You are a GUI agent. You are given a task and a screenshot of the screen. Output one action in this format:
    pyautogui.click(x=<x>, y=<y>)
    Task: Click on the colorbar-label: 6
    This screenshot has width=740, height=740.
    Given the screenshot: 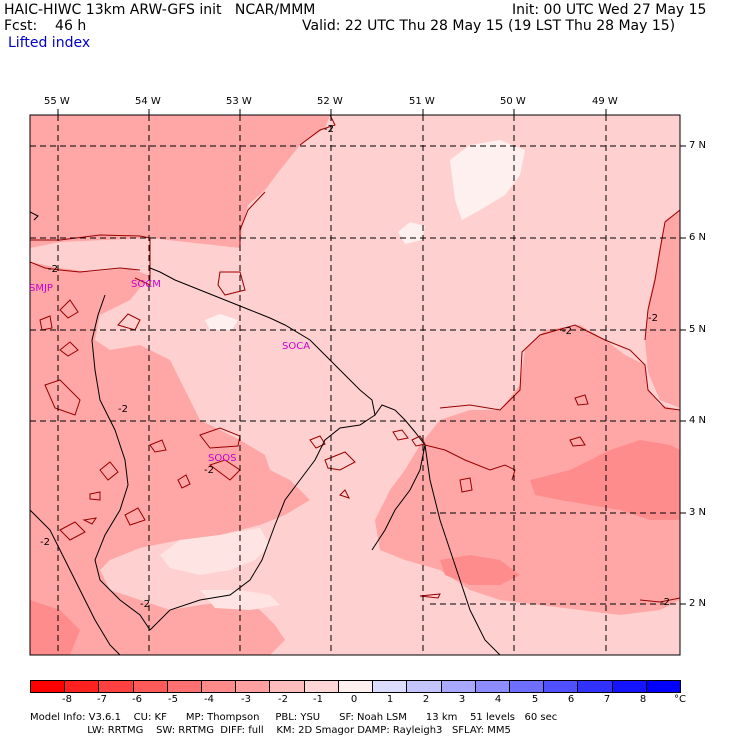 What is the action you would take?
    pyautogui.click(x=571, y=699)
    